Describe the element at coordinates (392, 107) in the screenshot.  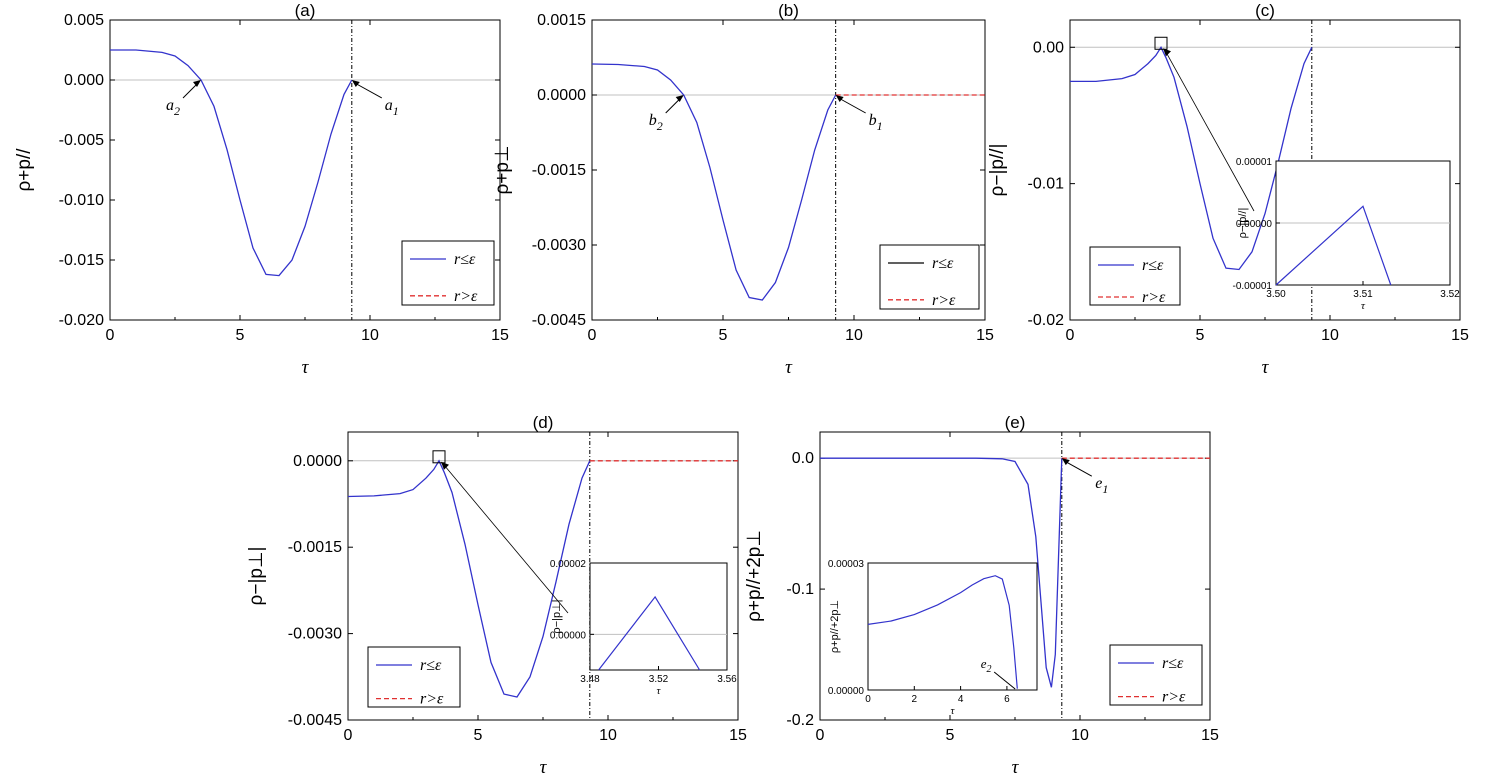
I see `annotation-label: a1` at that location.